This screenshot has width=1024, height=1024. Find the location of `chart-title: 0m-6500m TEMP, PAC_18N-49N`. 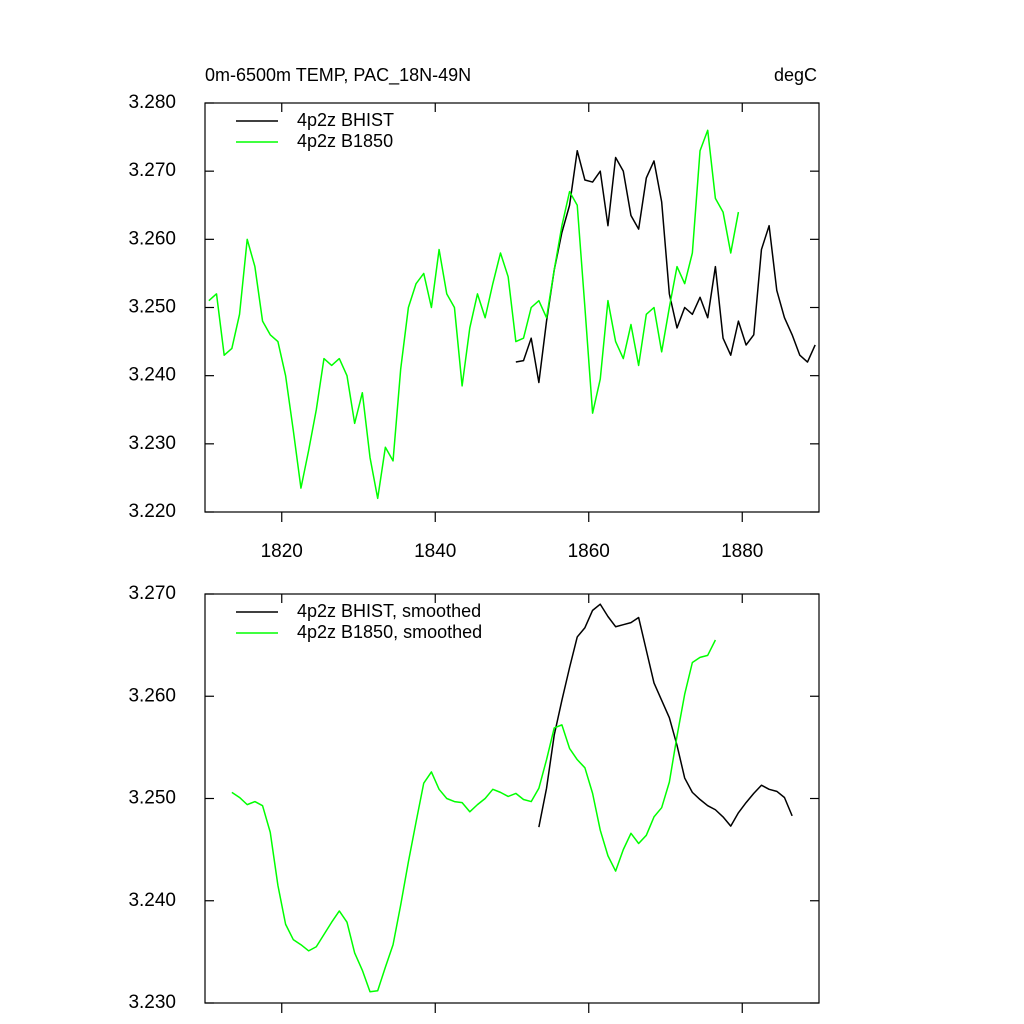

chart-title: 0m-6500m TEMP, PAC_18N-49N is located at coordinates (338, 75).